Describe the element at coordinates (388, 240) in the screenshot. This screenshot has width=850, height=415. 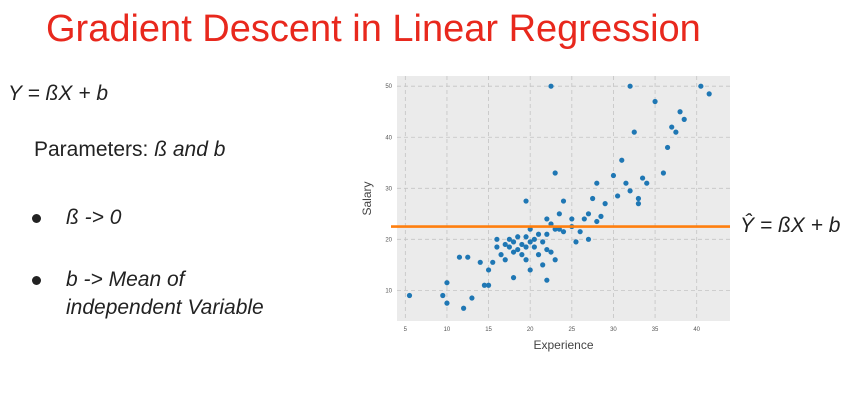
I see `y-tick-label: 20` at that location.